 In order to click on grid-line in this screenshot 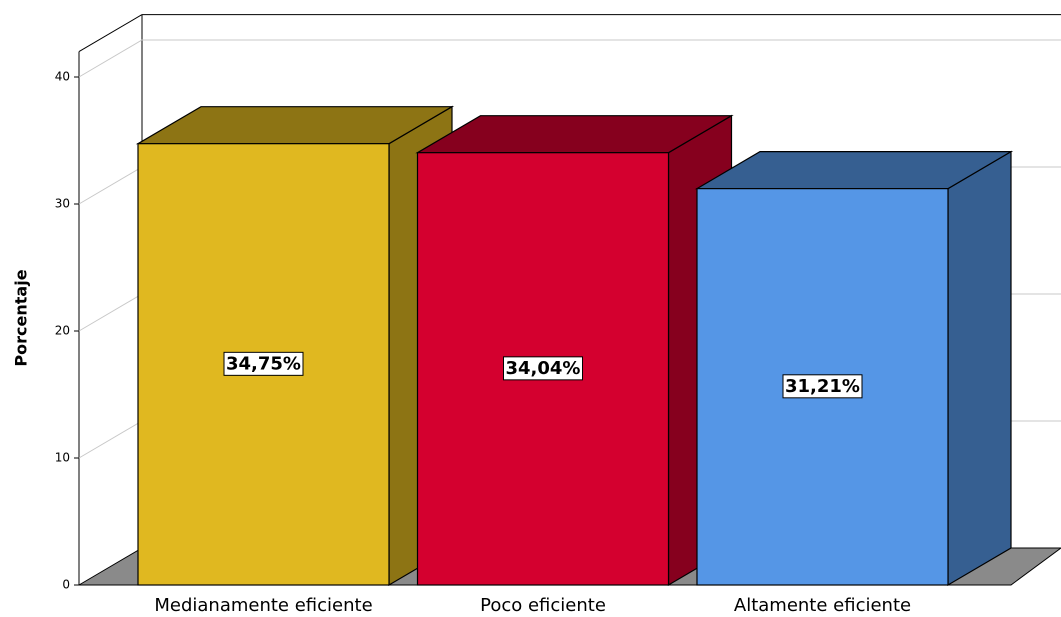, I will do `click(569, 58)`.